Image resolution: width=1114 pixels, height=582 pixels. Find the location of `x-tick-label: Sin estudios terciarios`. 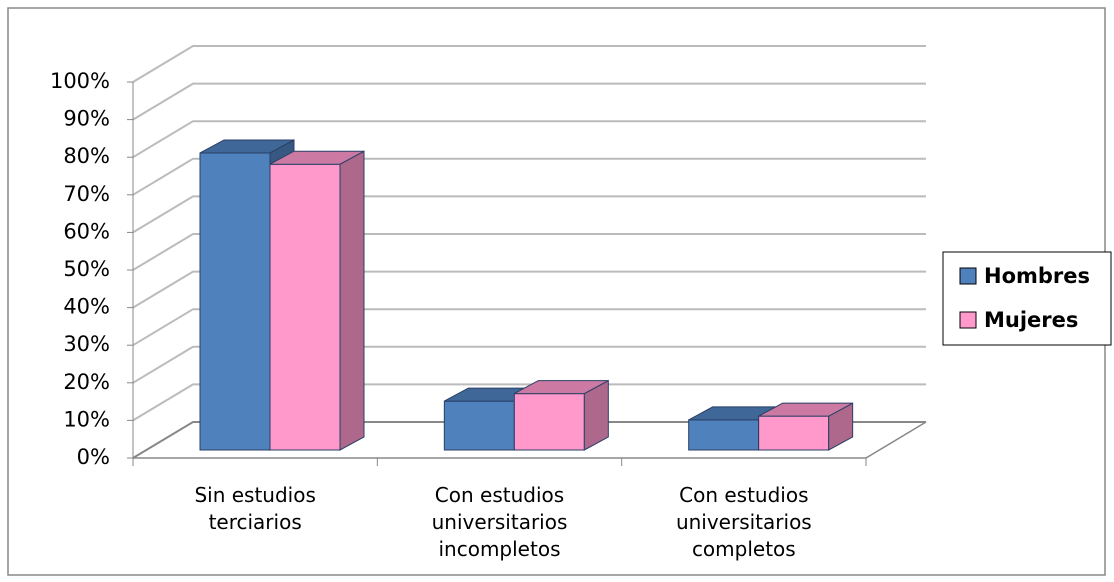

x-tick-label: Sin estudios terciarios is located at coordinates (255, 508).